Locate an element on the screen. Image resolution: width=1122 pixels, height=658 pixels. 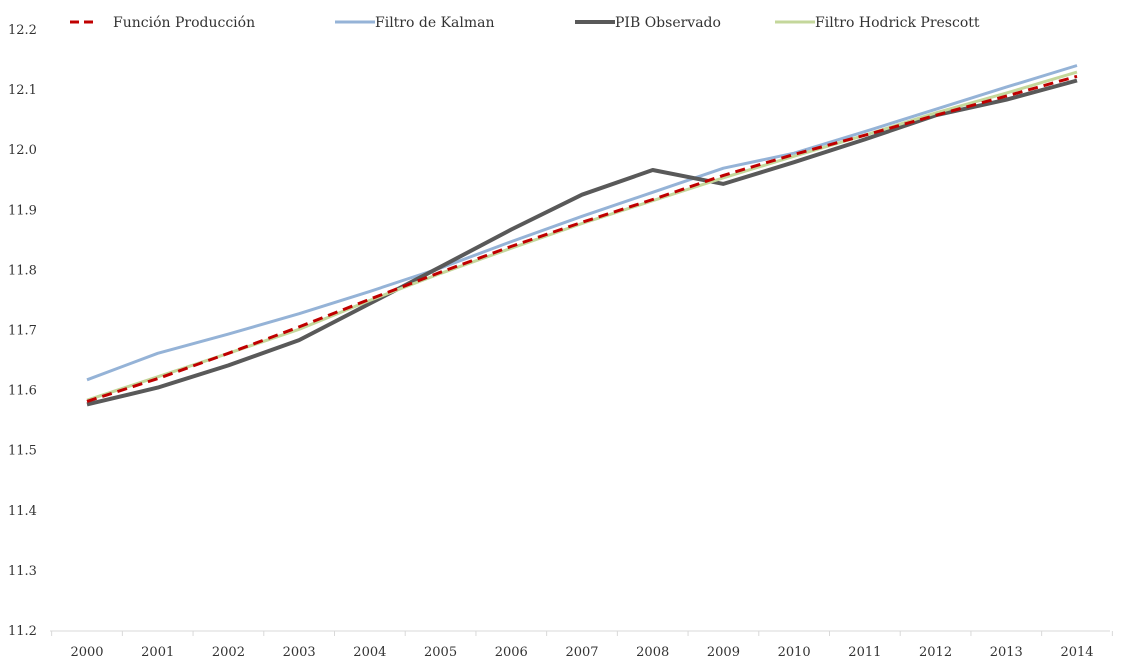
y-tick-label: 12.1 is located at coordinates (22, 90).